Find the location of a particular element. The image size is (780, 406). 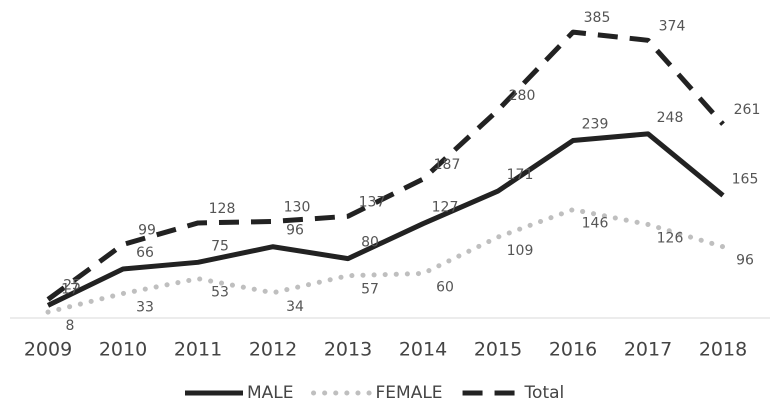

data-label: 66 is located at coordinates (145, 253).